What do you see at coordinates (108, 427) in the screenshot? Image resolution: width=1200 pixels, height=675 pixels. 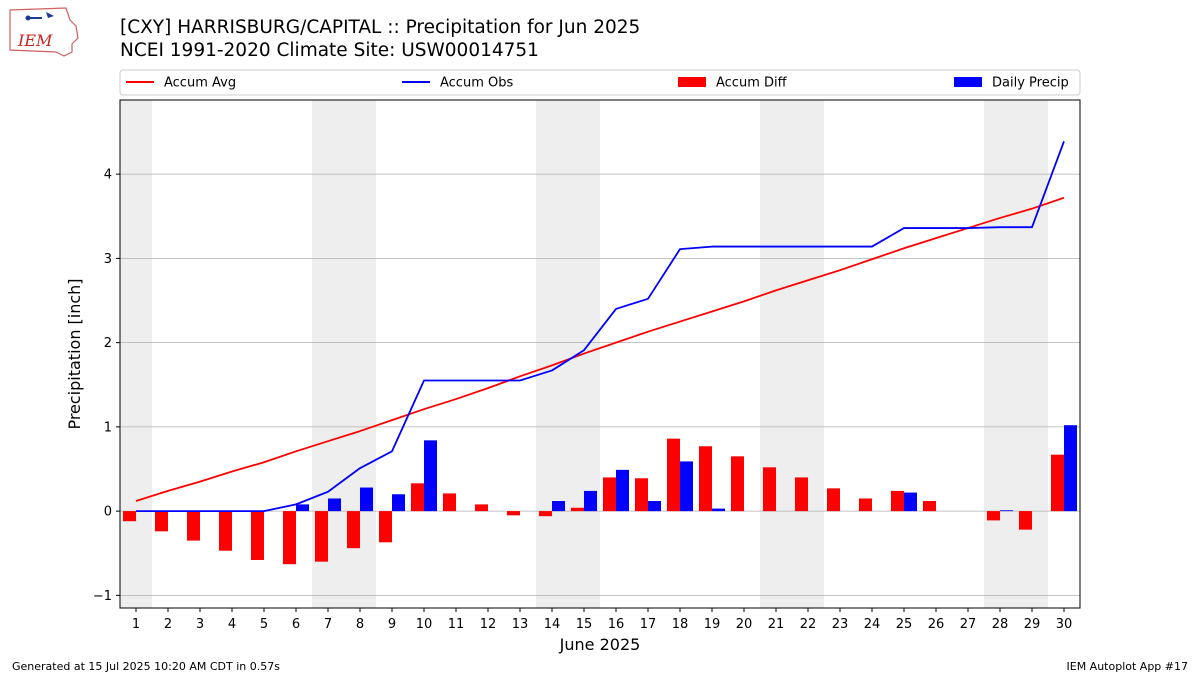 I see `y-tick-label: 1` at bounding box center [108, 427].